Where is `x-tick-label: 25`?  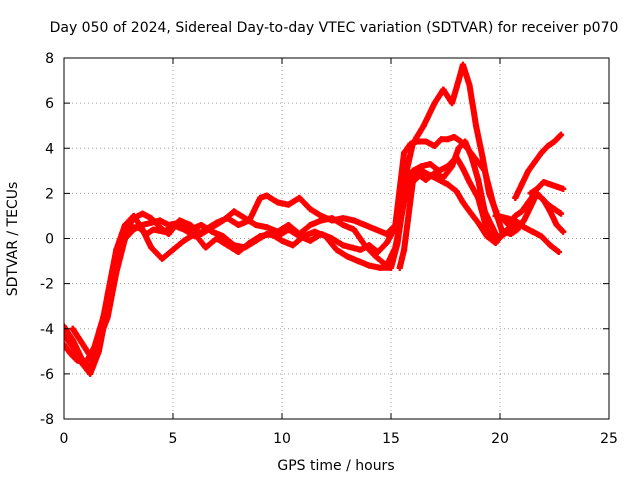
x-tick-label: 25 is located at coordinates (609, 439).